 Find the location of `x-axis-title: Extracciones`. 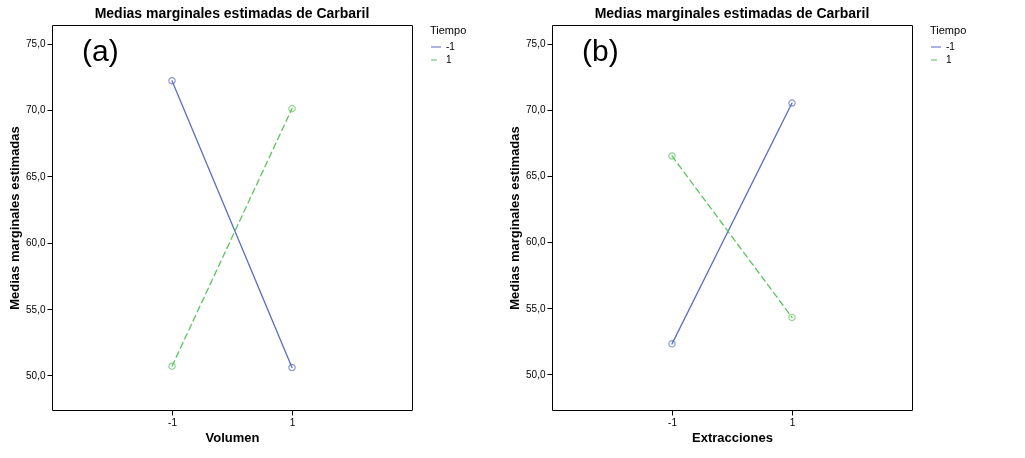

x-axis-title: Extracciones is located at coordinates (732, 437).